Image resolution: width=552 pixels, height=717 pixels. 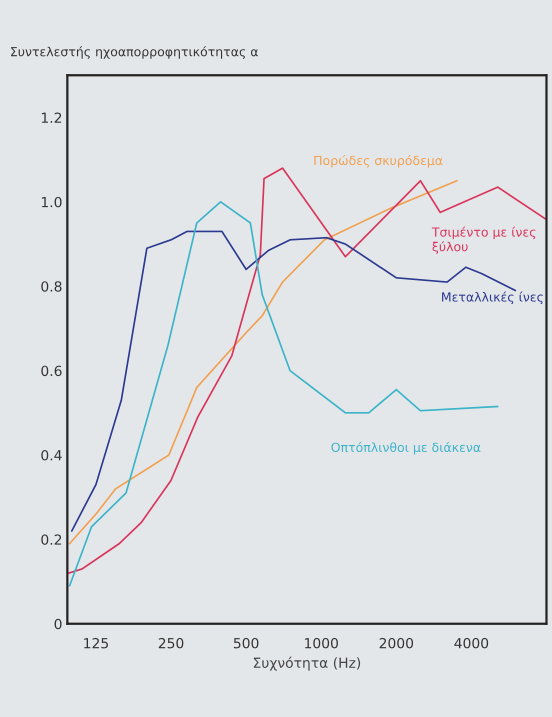 I want to click on y-axis-title: Συντελεστής ηχοαπορροφητικότητας α, so click(x=134, y=52).